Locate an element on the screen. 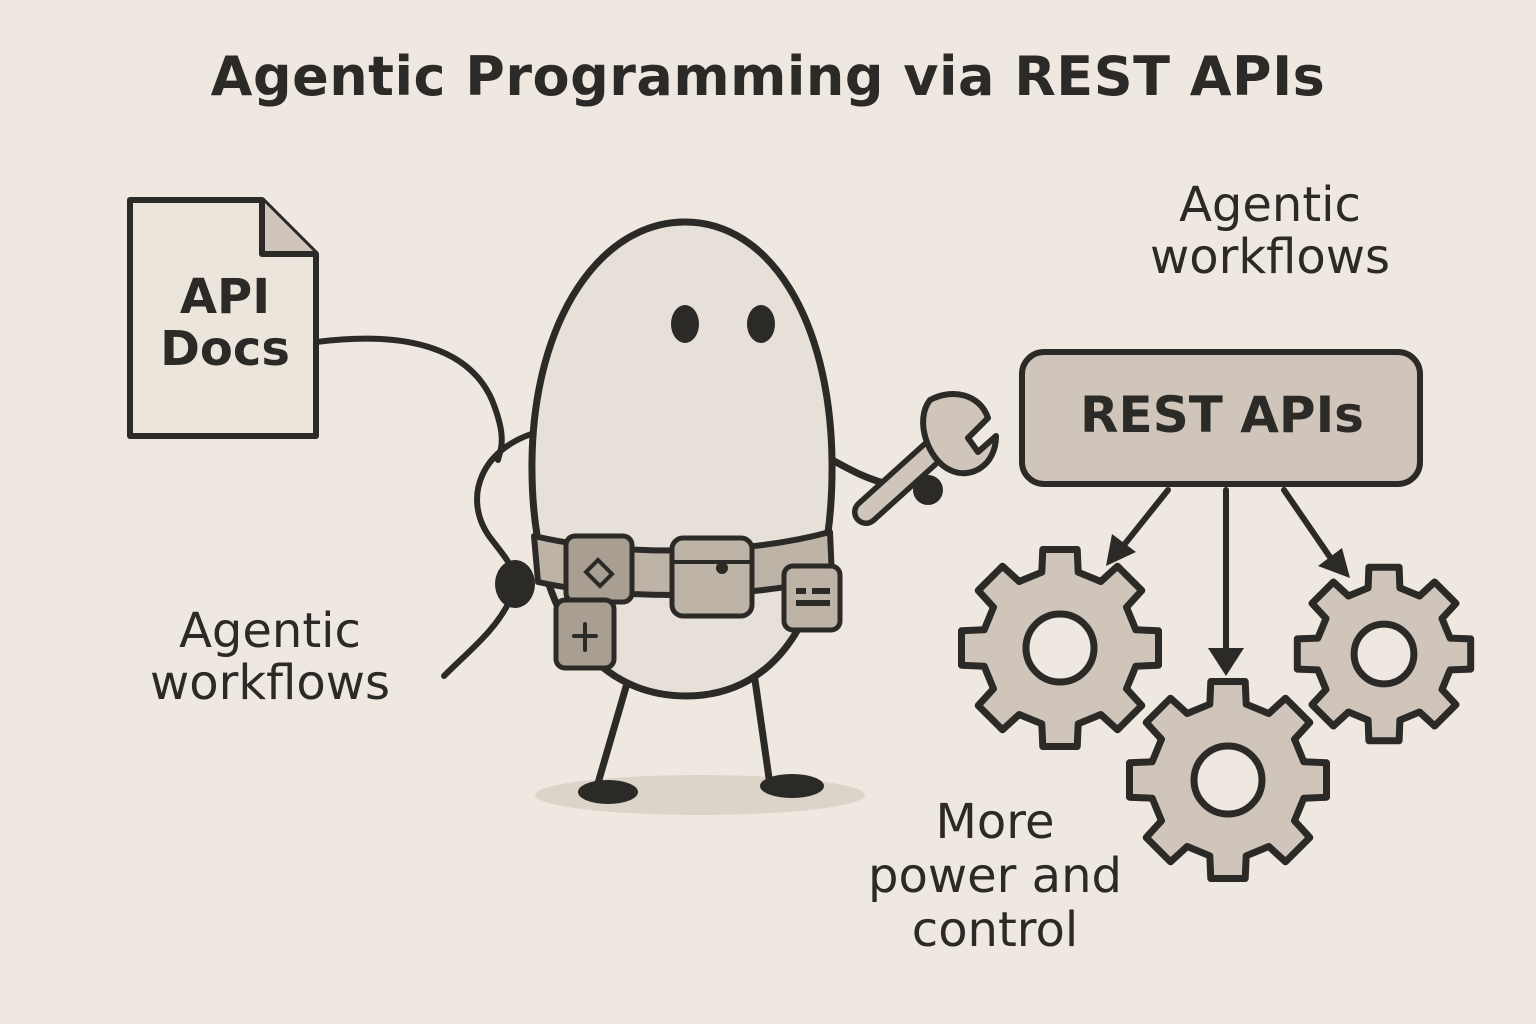 This screenshot has width=1536, height=1024. workflows-label-right: Agentic workflows is located at coordinates (1270, 231).